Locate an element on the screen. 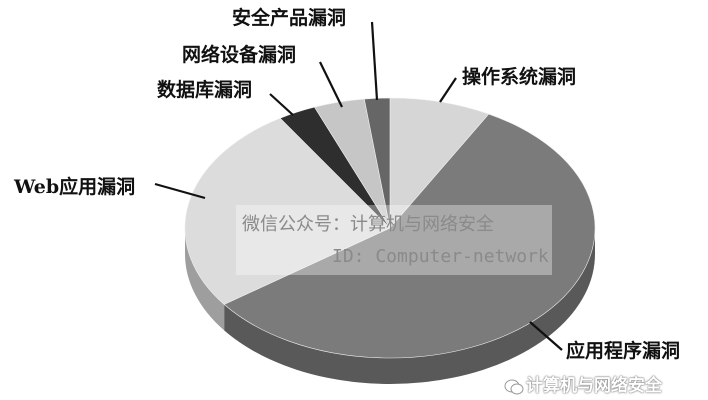 Image resolution: width=708 pixels, height=400 pixels. label-db-vuln: 数据库漏洞 is located at coordinates (205, 90).